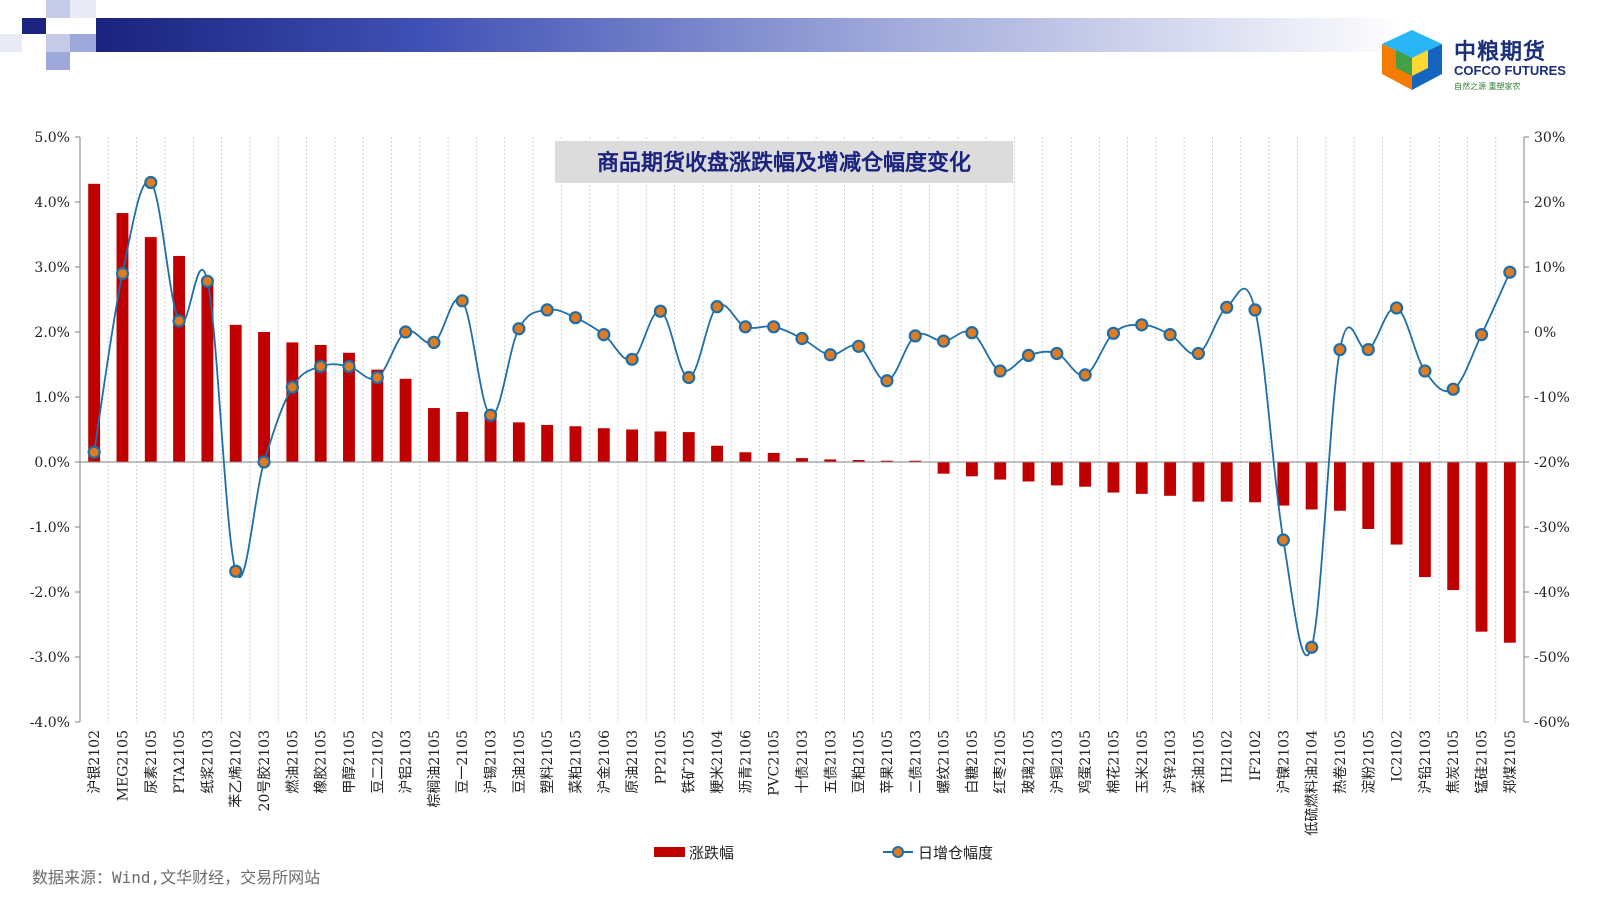  Describe the element at coordinates (123, 765) in the screenshot. I see `x-tick-label: MEG2105` at that location.